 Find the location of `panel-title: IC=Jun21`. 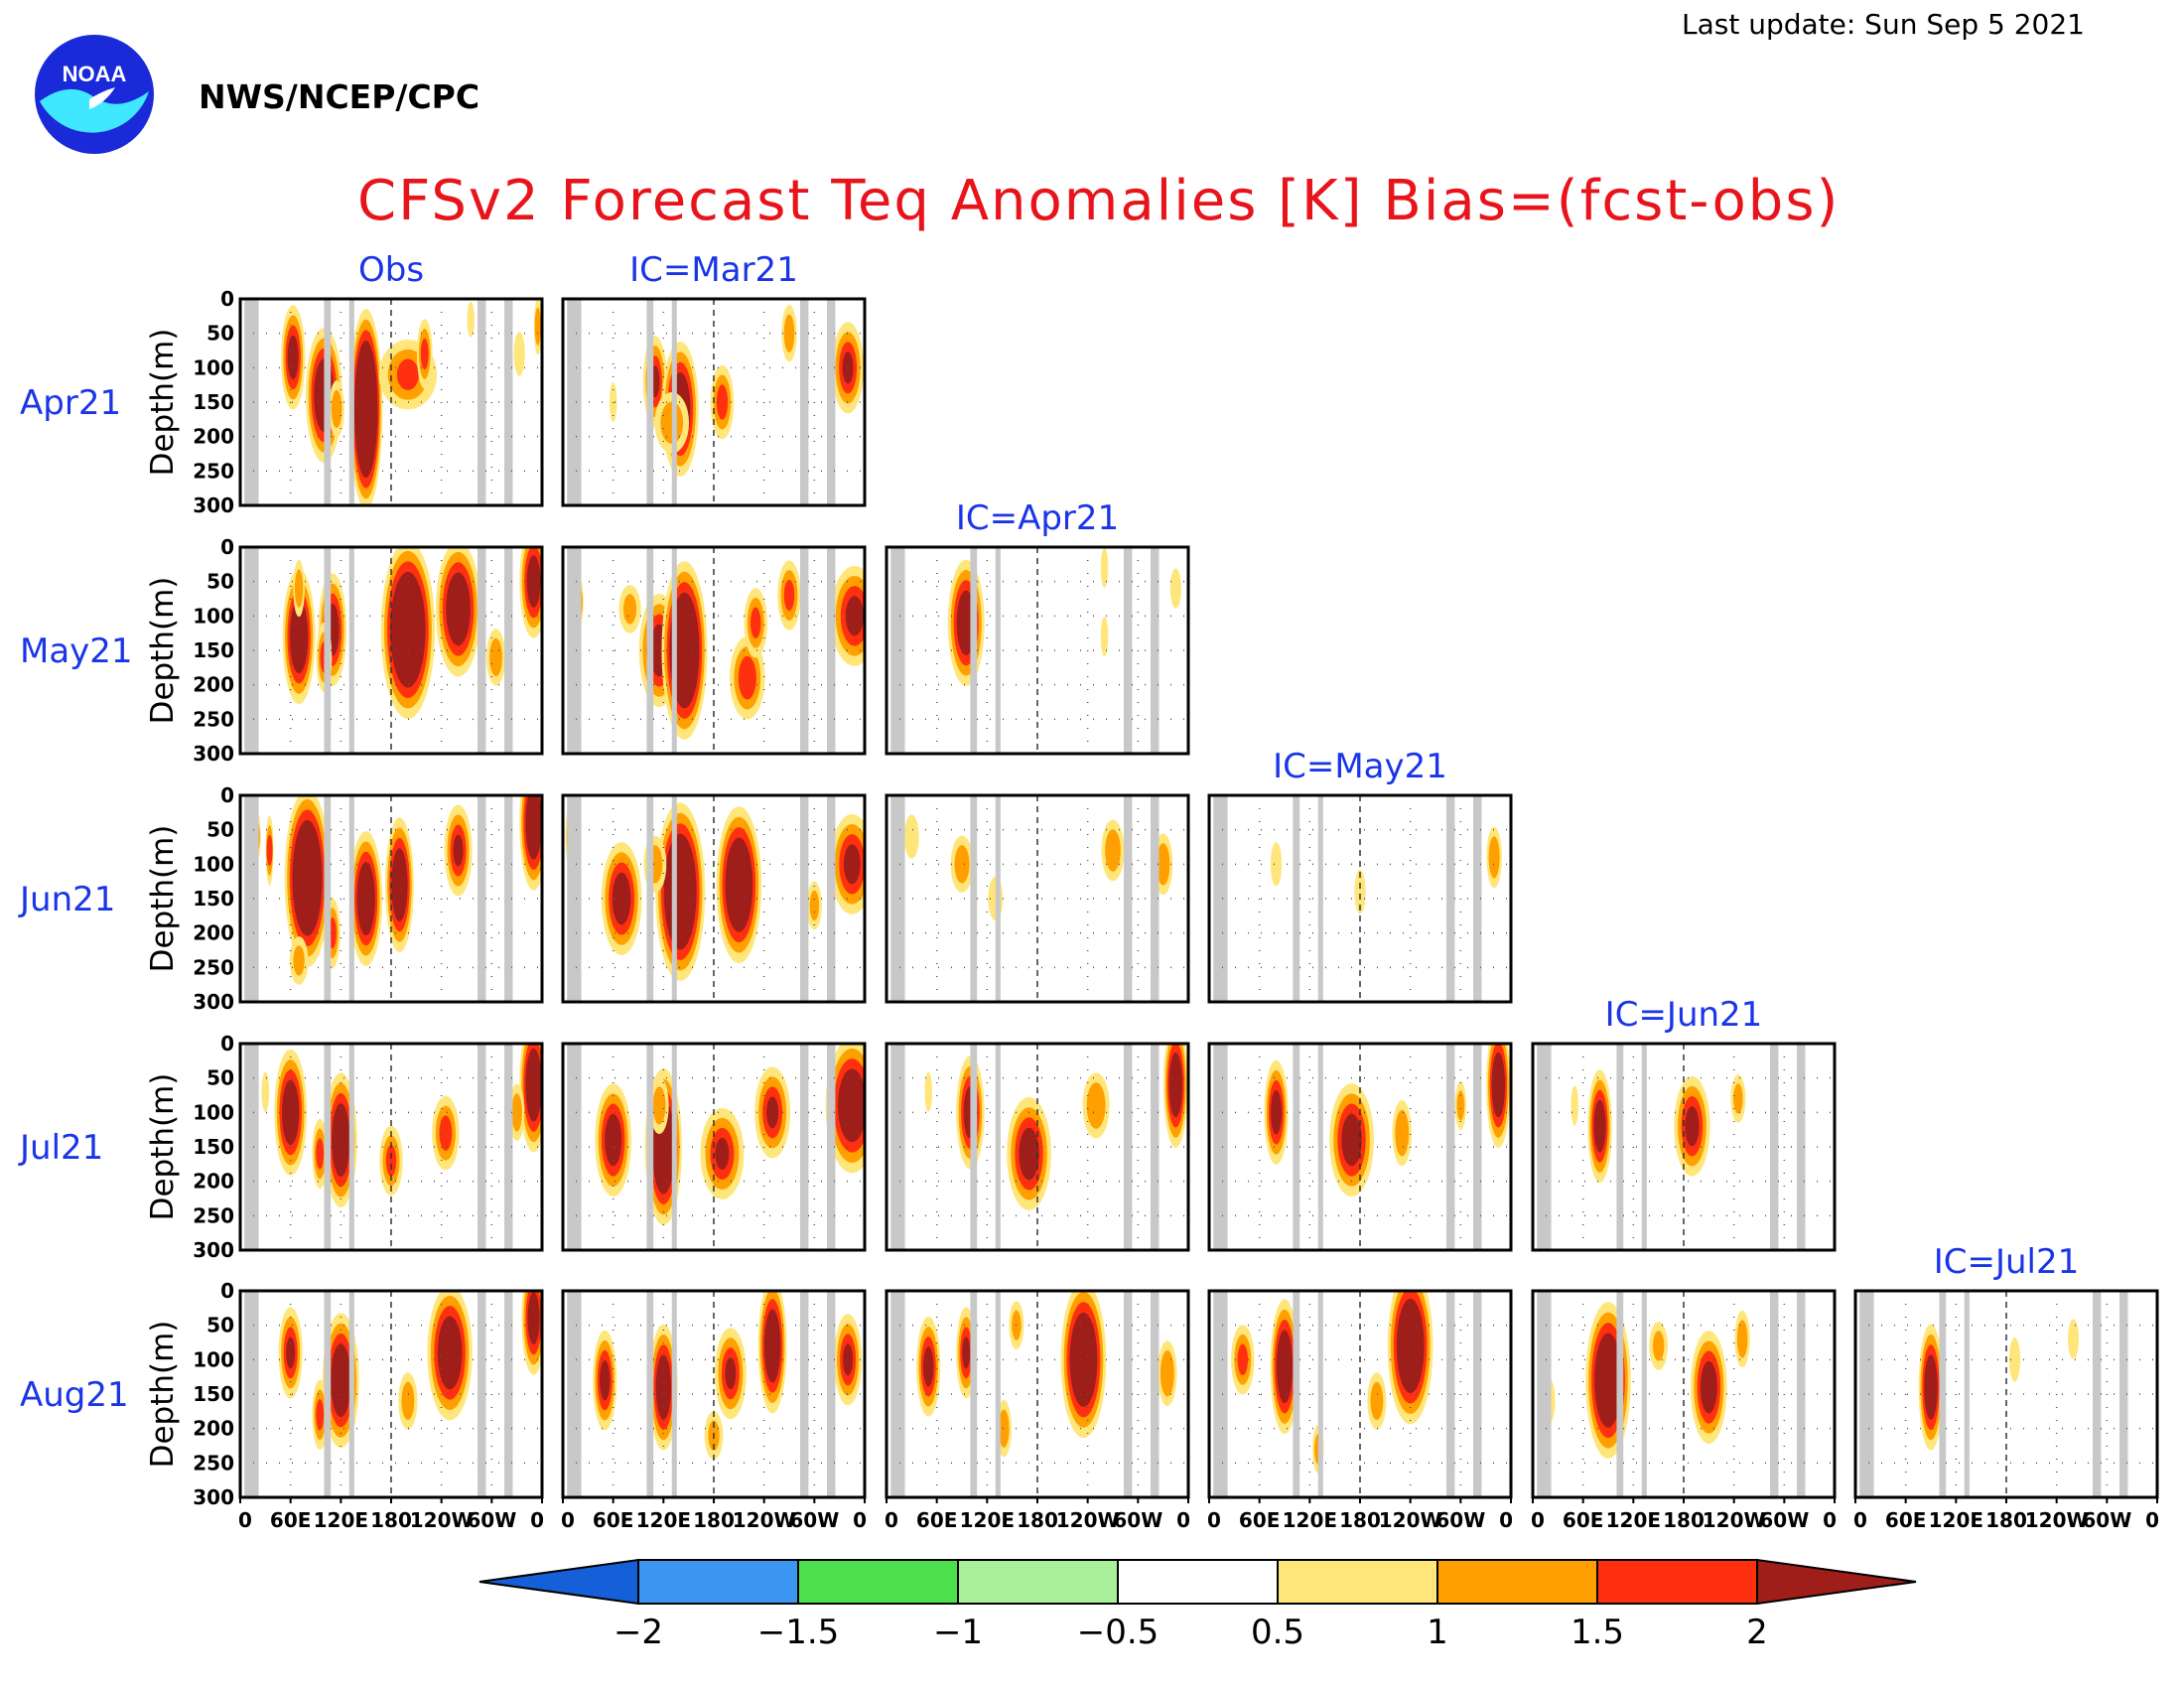

panel-title: IC=Jun21 is located at coordinates (1684, 1015).